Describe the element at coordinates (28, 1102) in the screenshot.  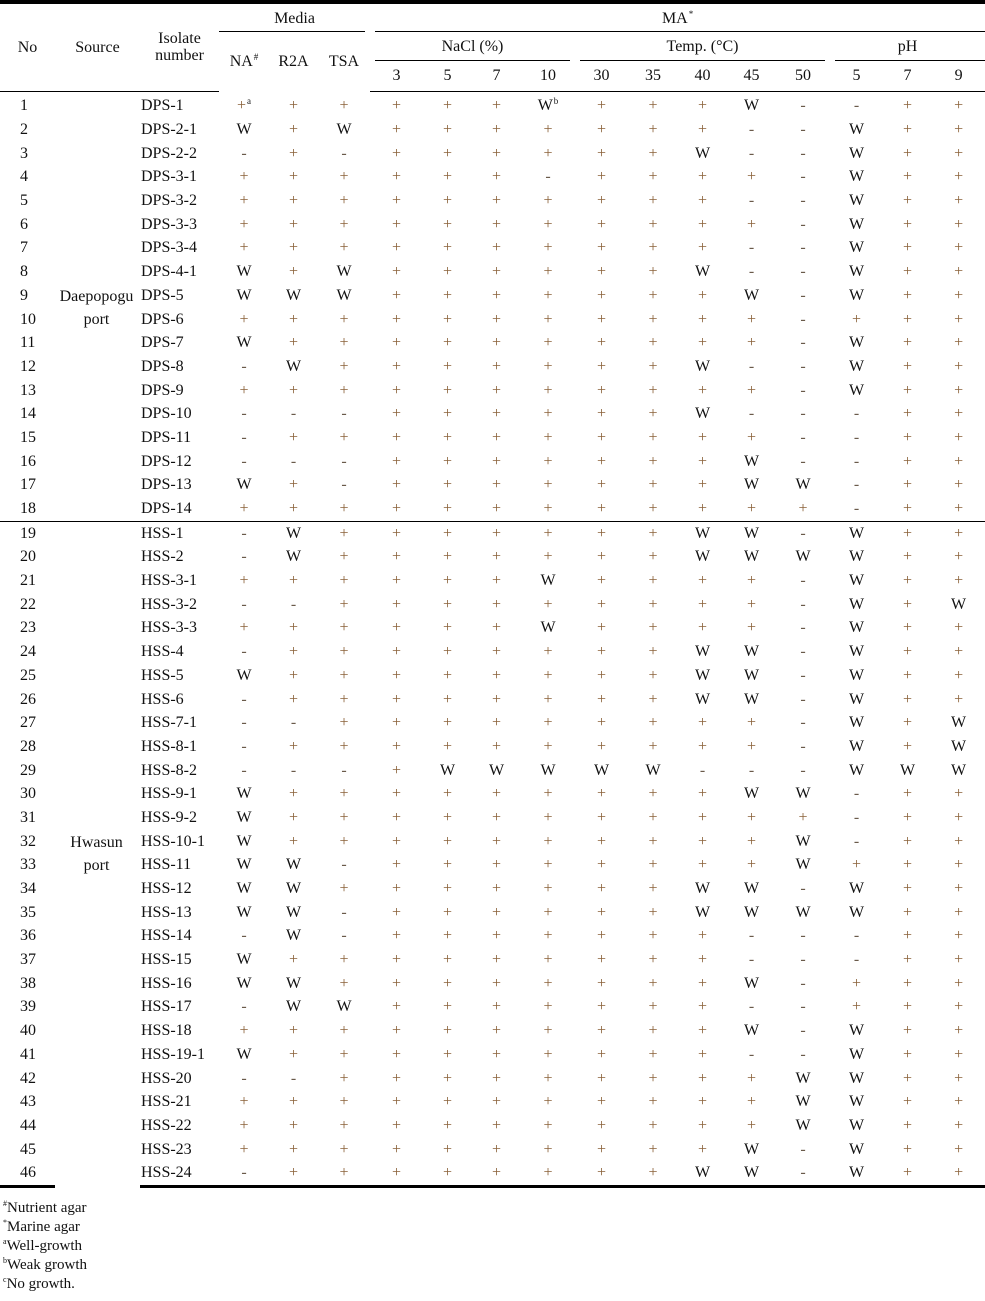
I see `row-no: 43` at that location.